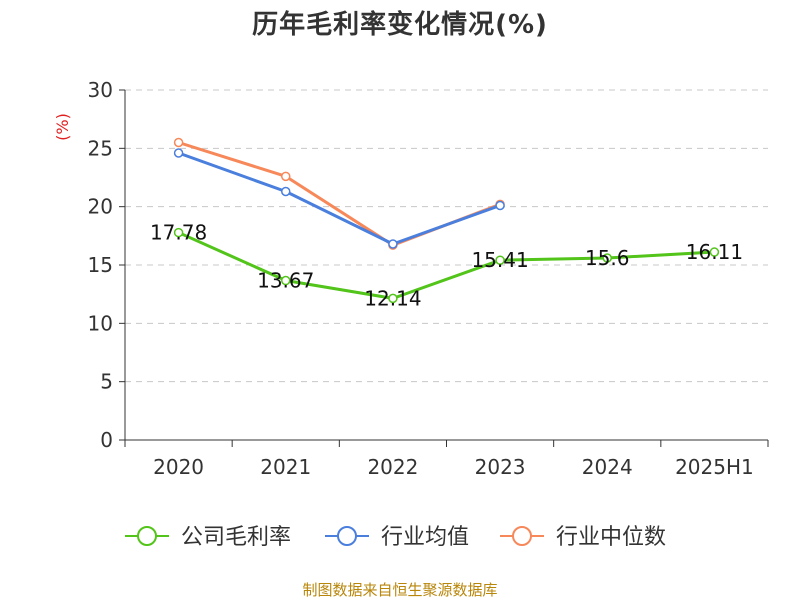 The image size is (800, 600). Describe the element at coordinates (100, 265) in the screenshot. I see `y-tick-label: 15` at that location.